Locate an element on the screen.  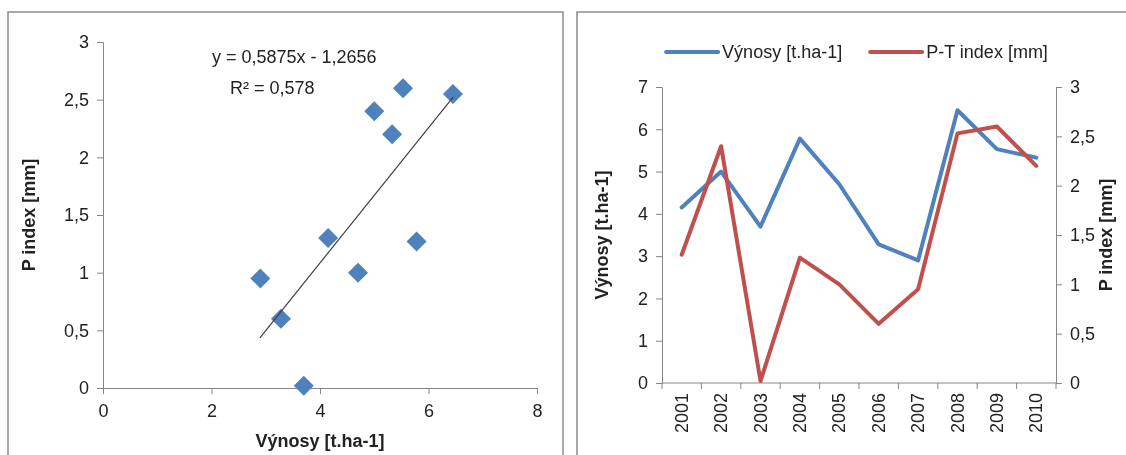
y-tick-label: 2,5 is located at coordinates (76, 99).